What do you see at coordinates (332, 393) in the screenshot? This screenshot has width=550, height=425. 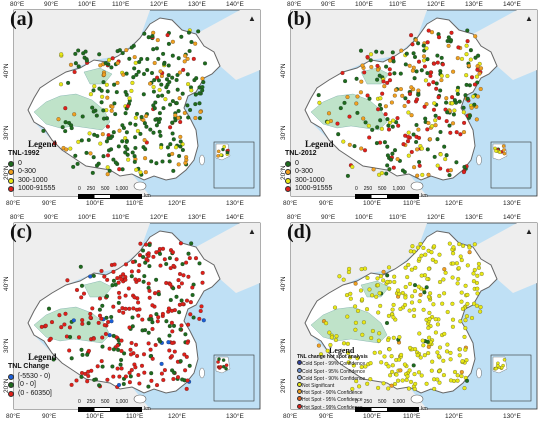 I see `legend-item-label: Hot Spot - 90% Confidence` at bounding box center [332, 393].